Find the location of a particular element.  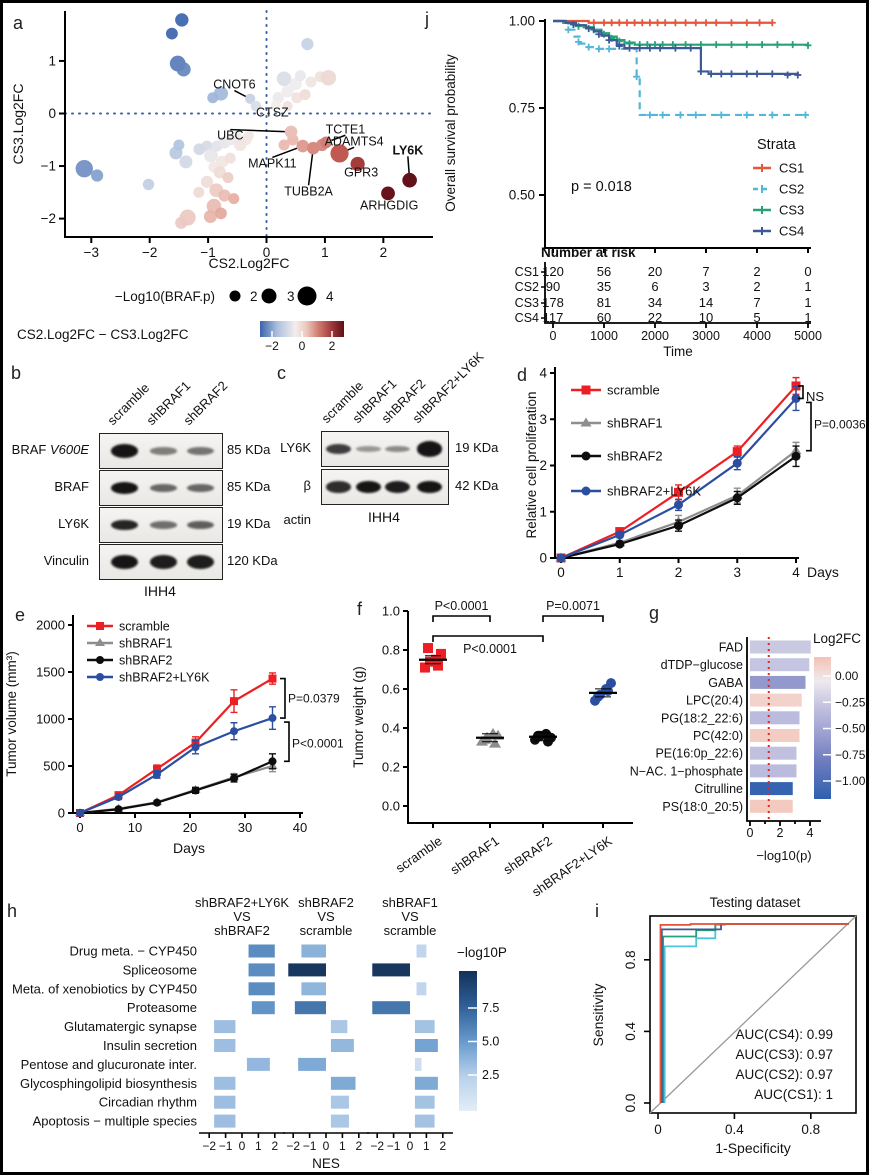

bar-PC(42:0) is located at coordinates (775, 735).